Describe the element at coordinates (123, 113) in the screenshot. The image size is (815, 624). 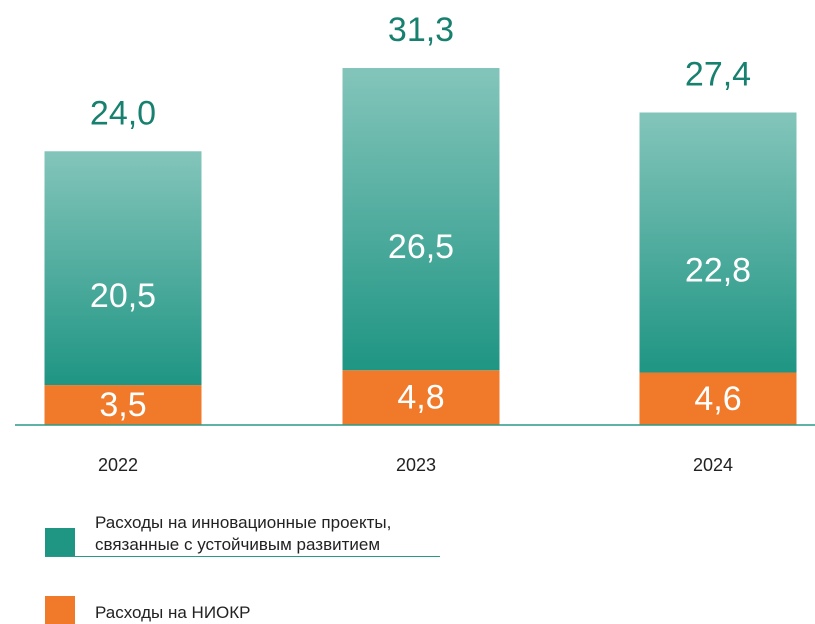
I see `total-label: 24,0` at that location.